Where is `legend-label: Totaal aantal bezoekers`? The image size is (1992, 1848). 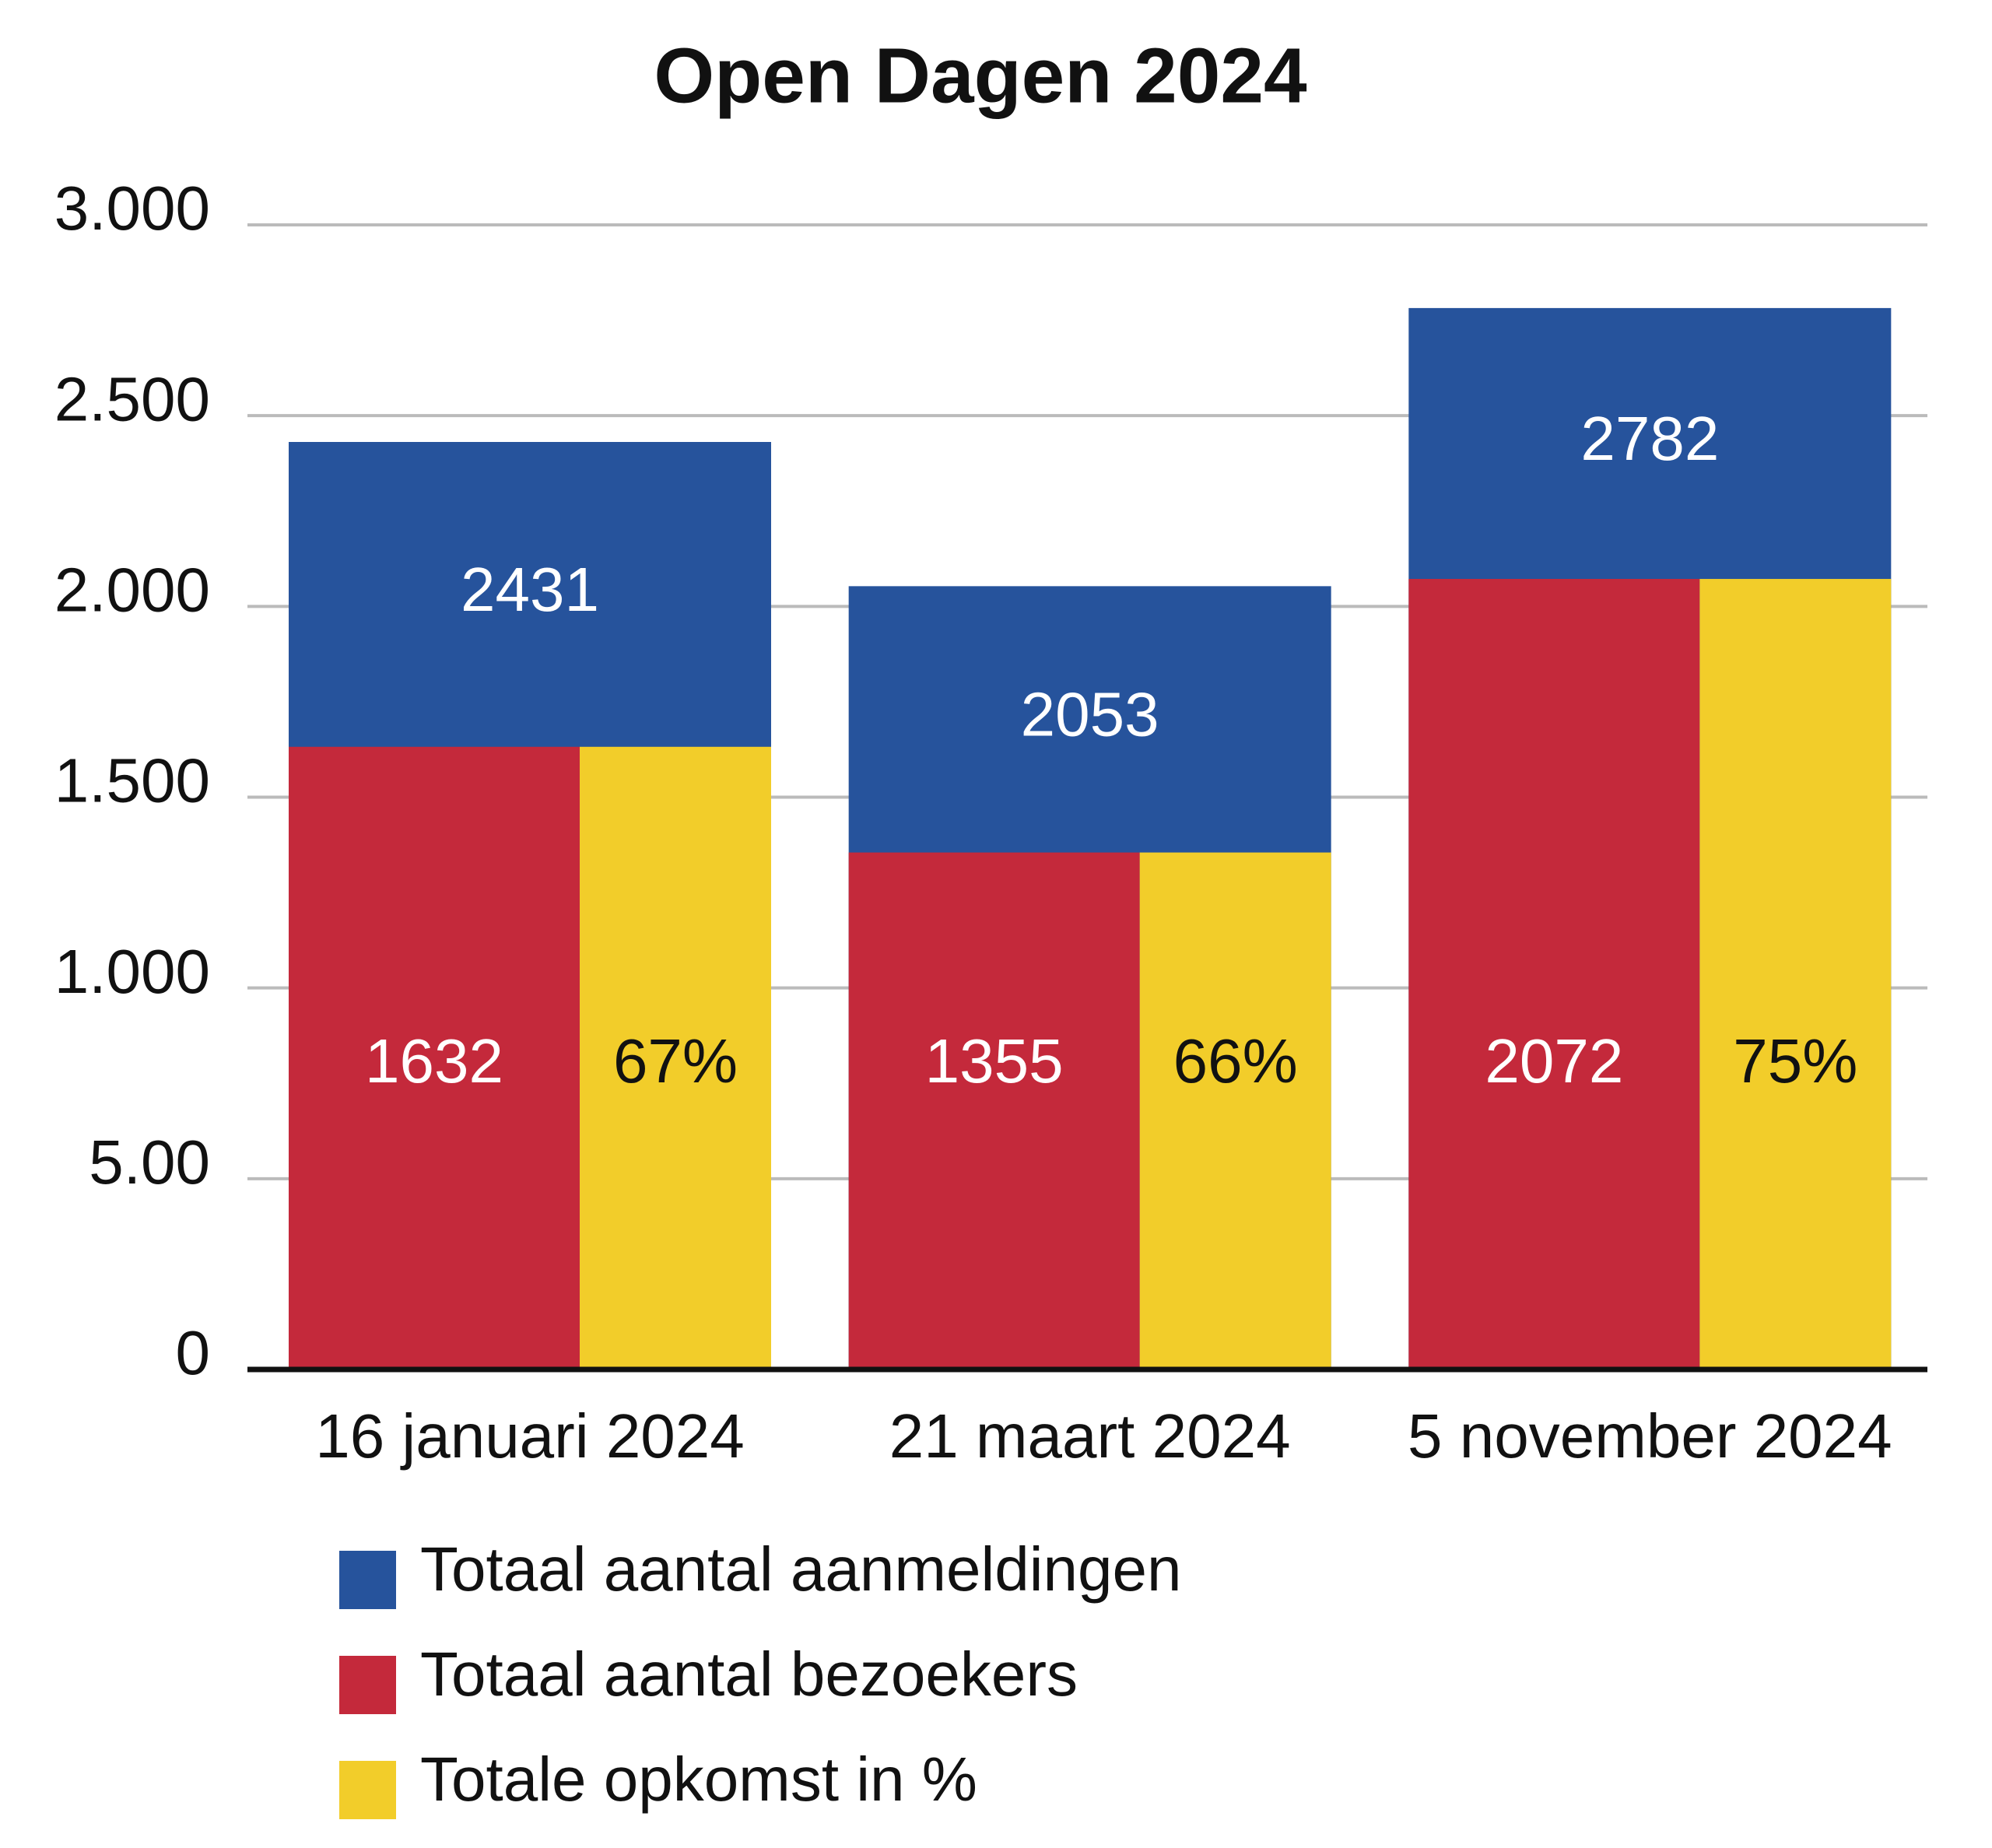 legend-label: Totaal aantal bezoekers is located at coordinates (749, 1674).